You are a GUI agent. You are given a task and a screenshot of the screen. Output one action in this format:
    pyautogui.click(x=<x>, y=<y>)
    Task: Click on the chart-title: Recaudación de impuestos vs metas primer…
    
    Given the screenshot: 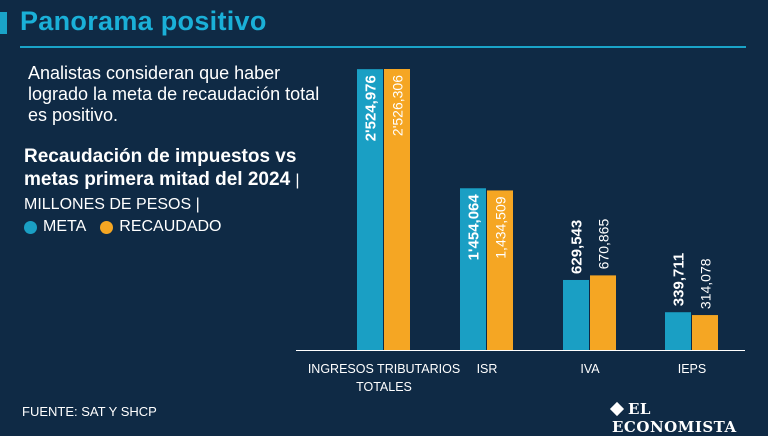 What is the action you would take?
    pyautogui.click(x=174, y=180)
    